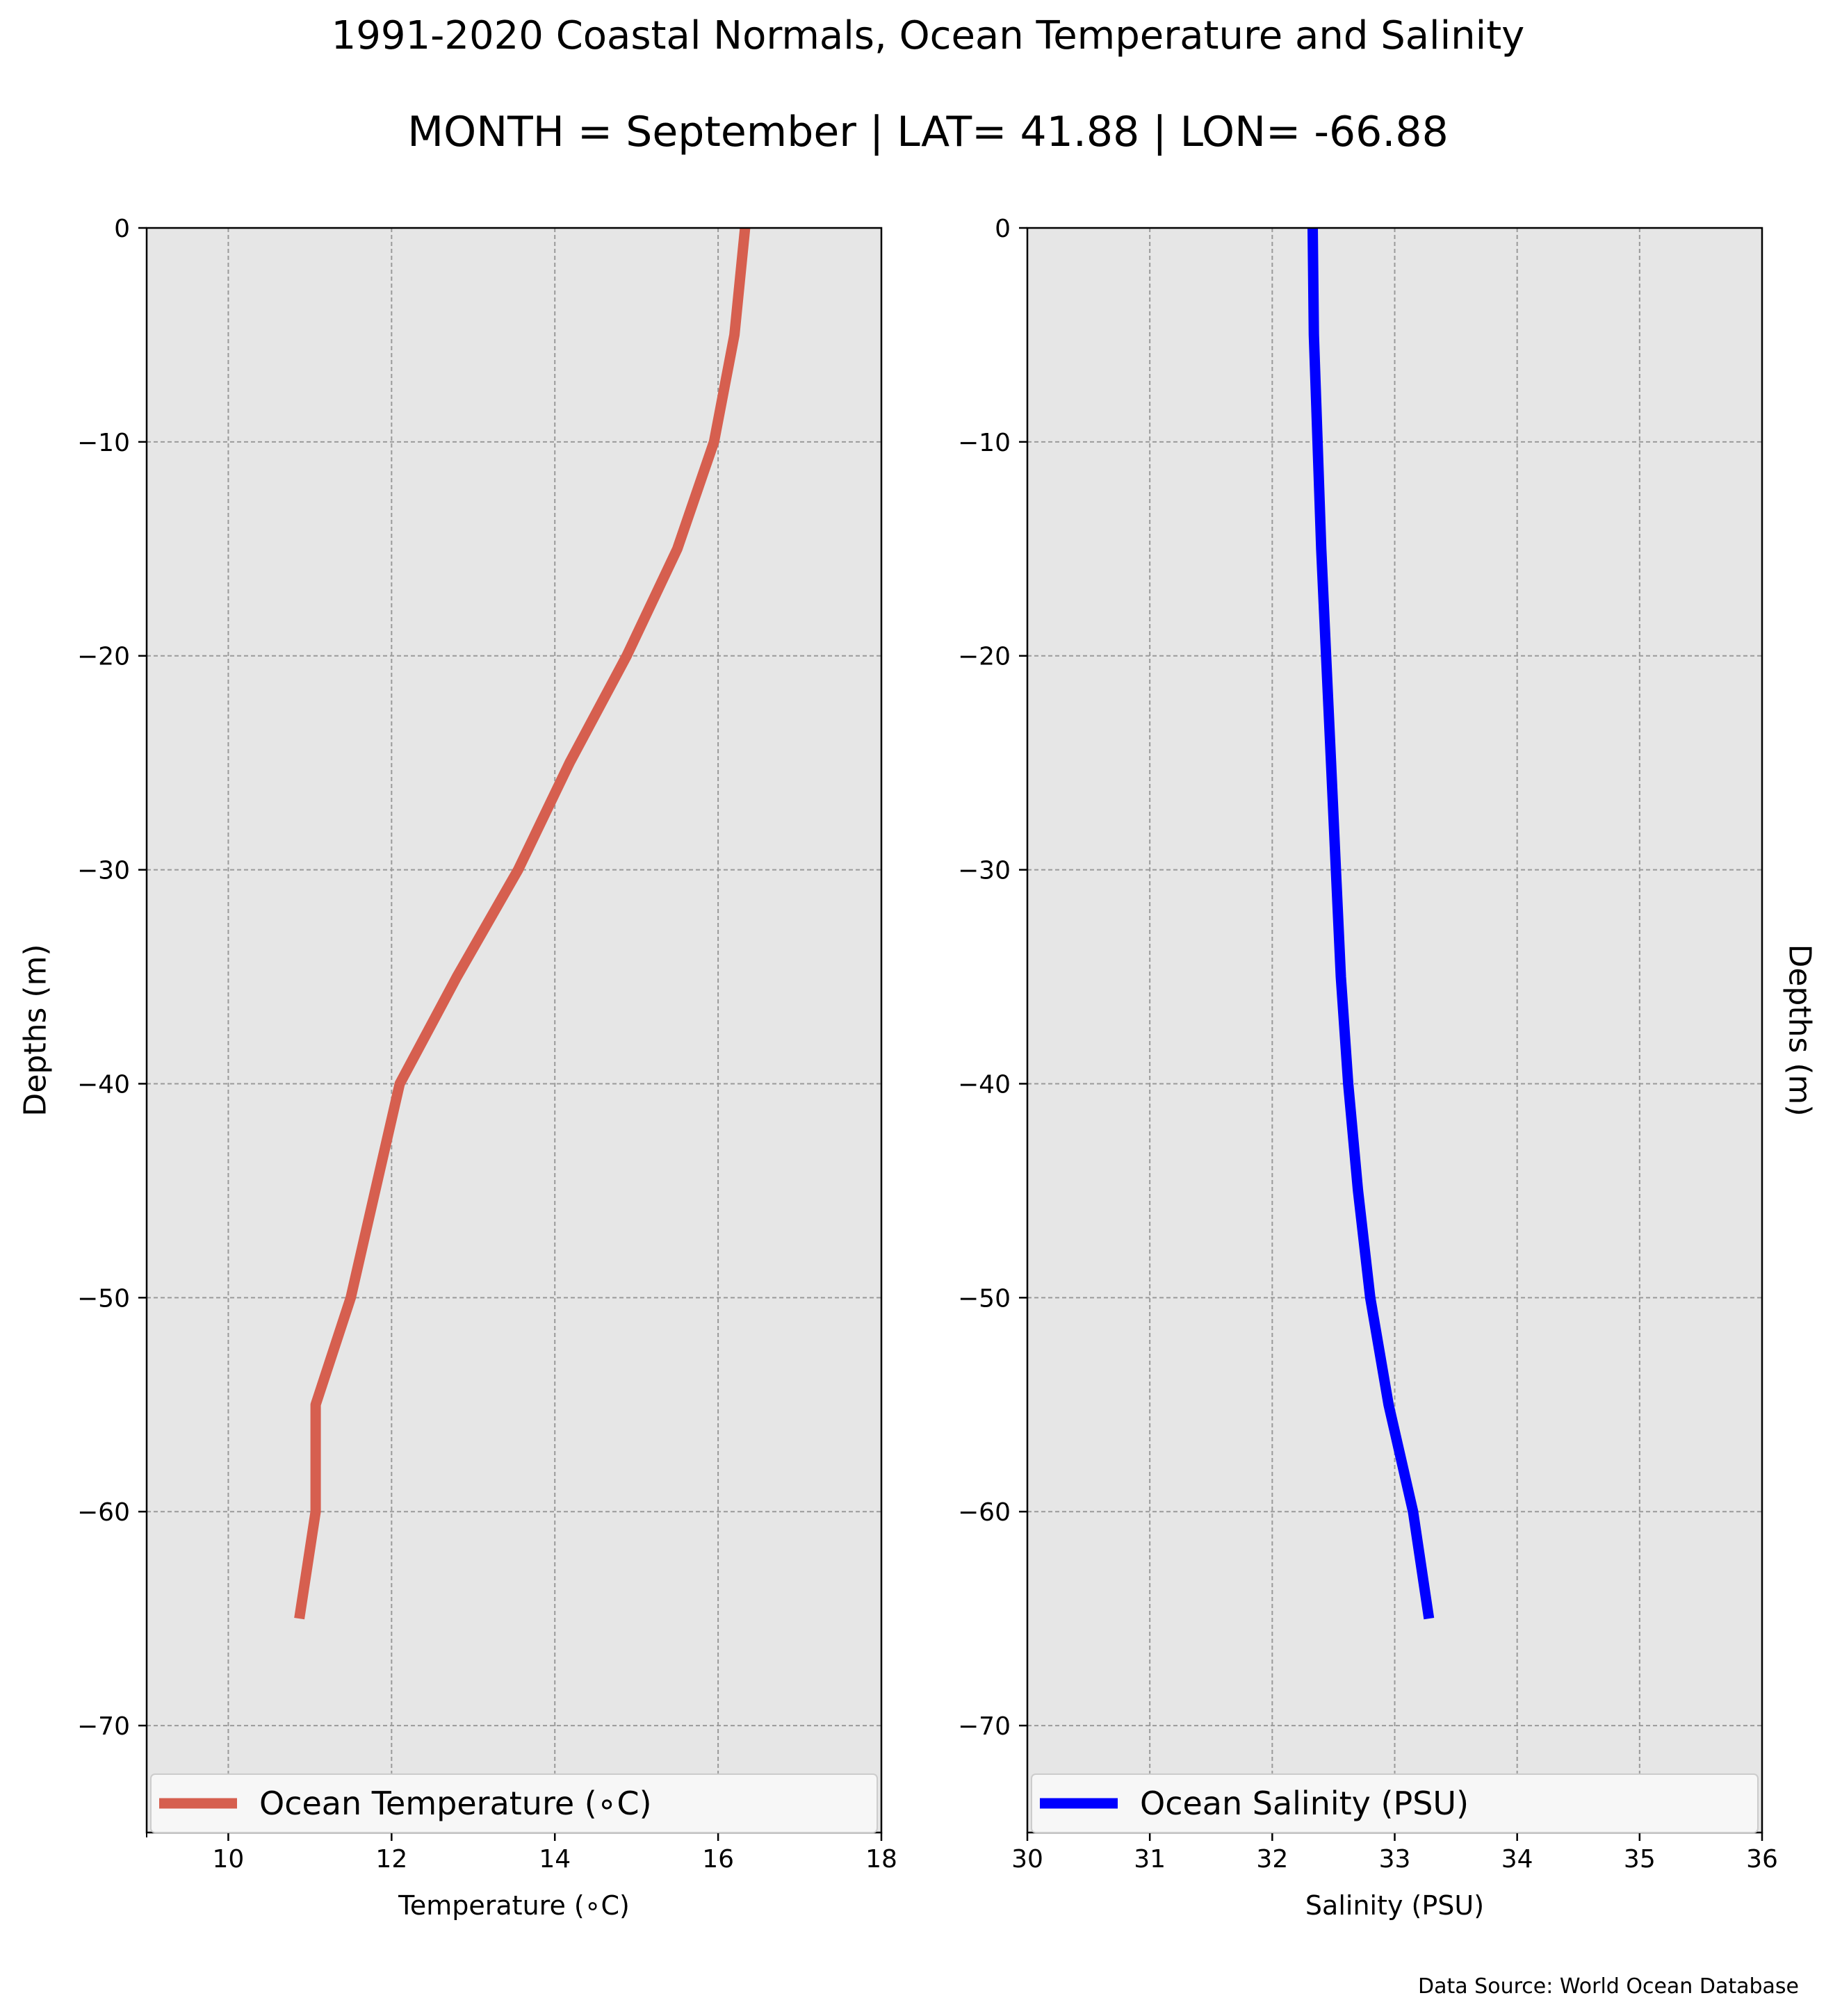 The image size is (1842, 2016). I want to click on series-line, so click(1371, 924).